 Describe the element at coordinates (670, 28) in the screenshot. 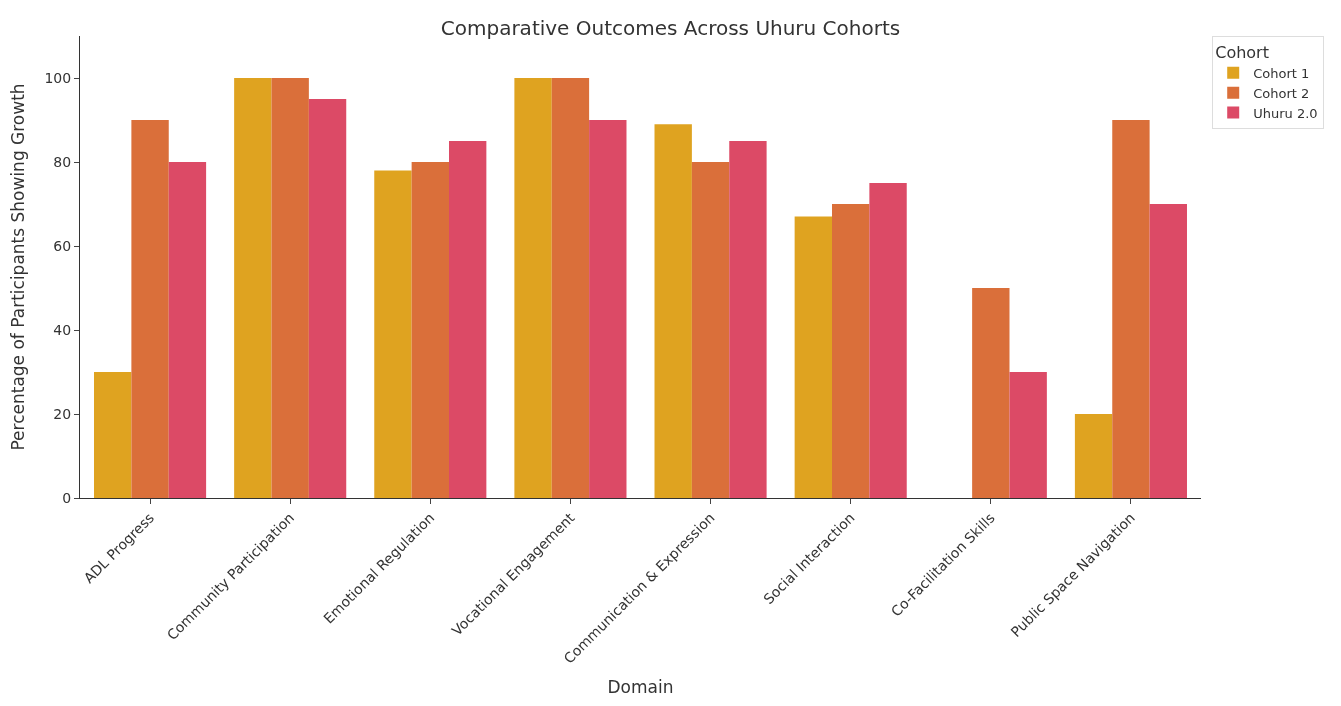

I see `chart-title: Comparative Outcomes Across Uhuru Cohorts` at that location.